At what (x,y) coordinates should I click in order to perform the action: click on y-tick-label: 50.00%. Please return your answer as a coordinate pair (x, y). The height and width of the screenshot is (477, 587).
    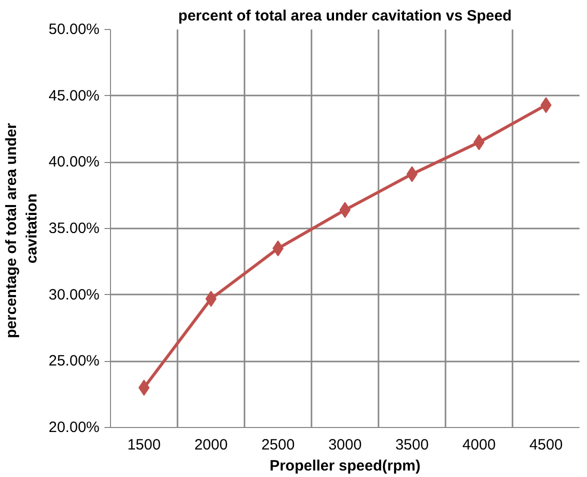
    Looking at the image, I should click on (74, 29).